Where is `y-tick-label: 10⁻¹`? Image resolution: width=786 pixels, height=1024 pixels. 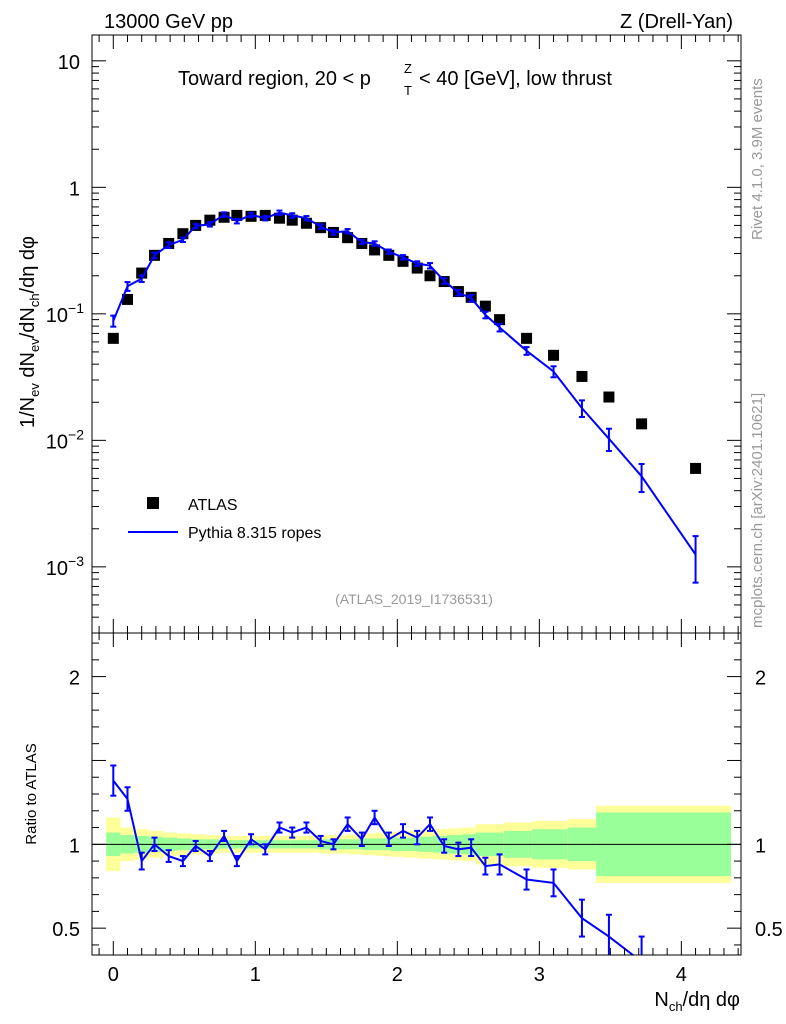
y-tick-label: 10⁻¹ is located at coordinates (65, 313).